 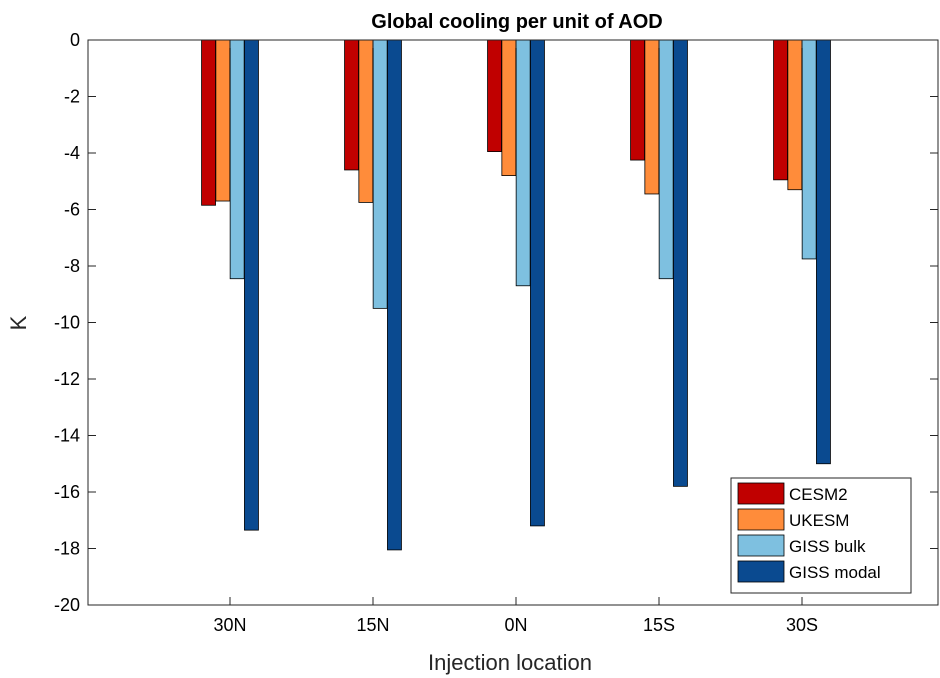 What do you see at coordinates (351, 105) in the screenshot?
I see `bar-cesm2-15n` at bounding box center [351, 105].